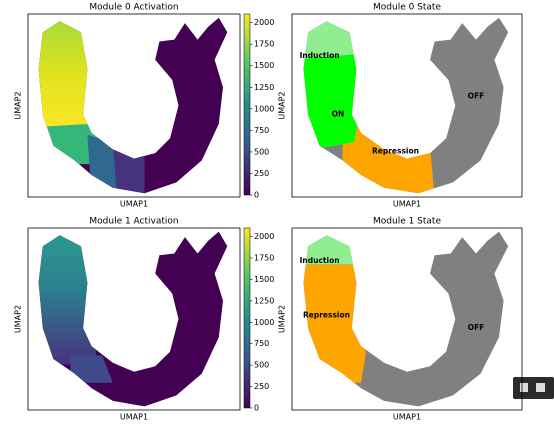 The width and height of the screenshot is (554, 424). I want to click on toolbar, so click(533, 388).